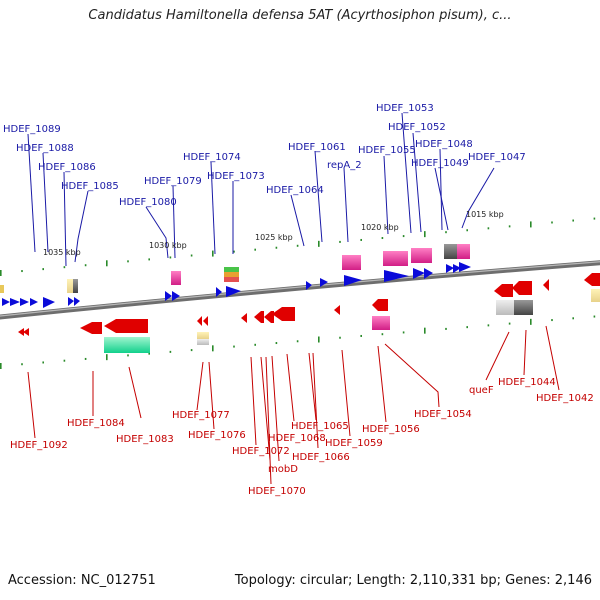 The image size is (600, 600). I want to click on gene-label: HDEF_1074, so click(212, 157).